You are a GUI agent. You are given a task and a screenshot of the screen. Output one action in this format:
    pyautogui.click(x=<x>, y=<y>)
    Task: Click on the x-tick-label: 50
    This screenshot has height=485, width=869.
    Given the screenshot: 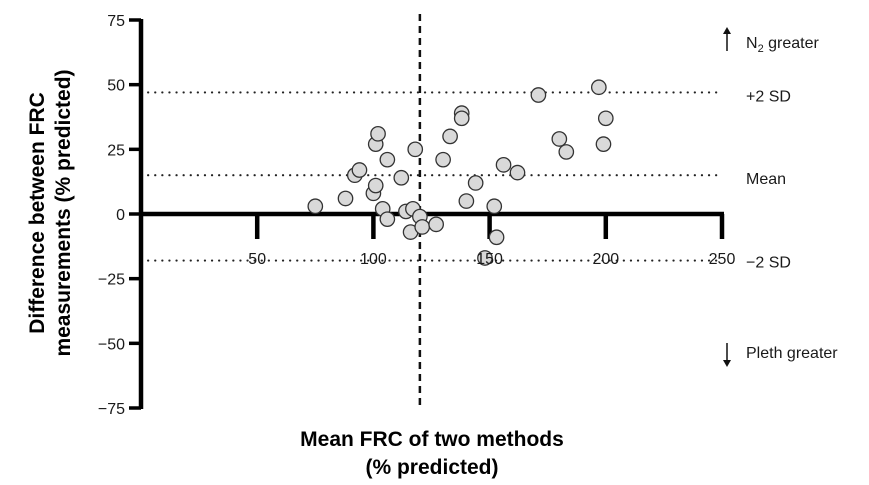 What is the action you would take?
    pyautogui.click(x=257, y=259)
    